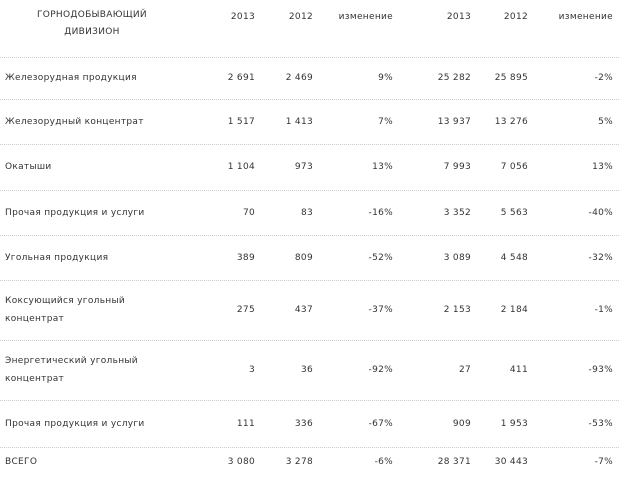 The height and width of the screenshot is (480, 619). I want to click on row-label: Железорудный концентрат, so click(74, 121).